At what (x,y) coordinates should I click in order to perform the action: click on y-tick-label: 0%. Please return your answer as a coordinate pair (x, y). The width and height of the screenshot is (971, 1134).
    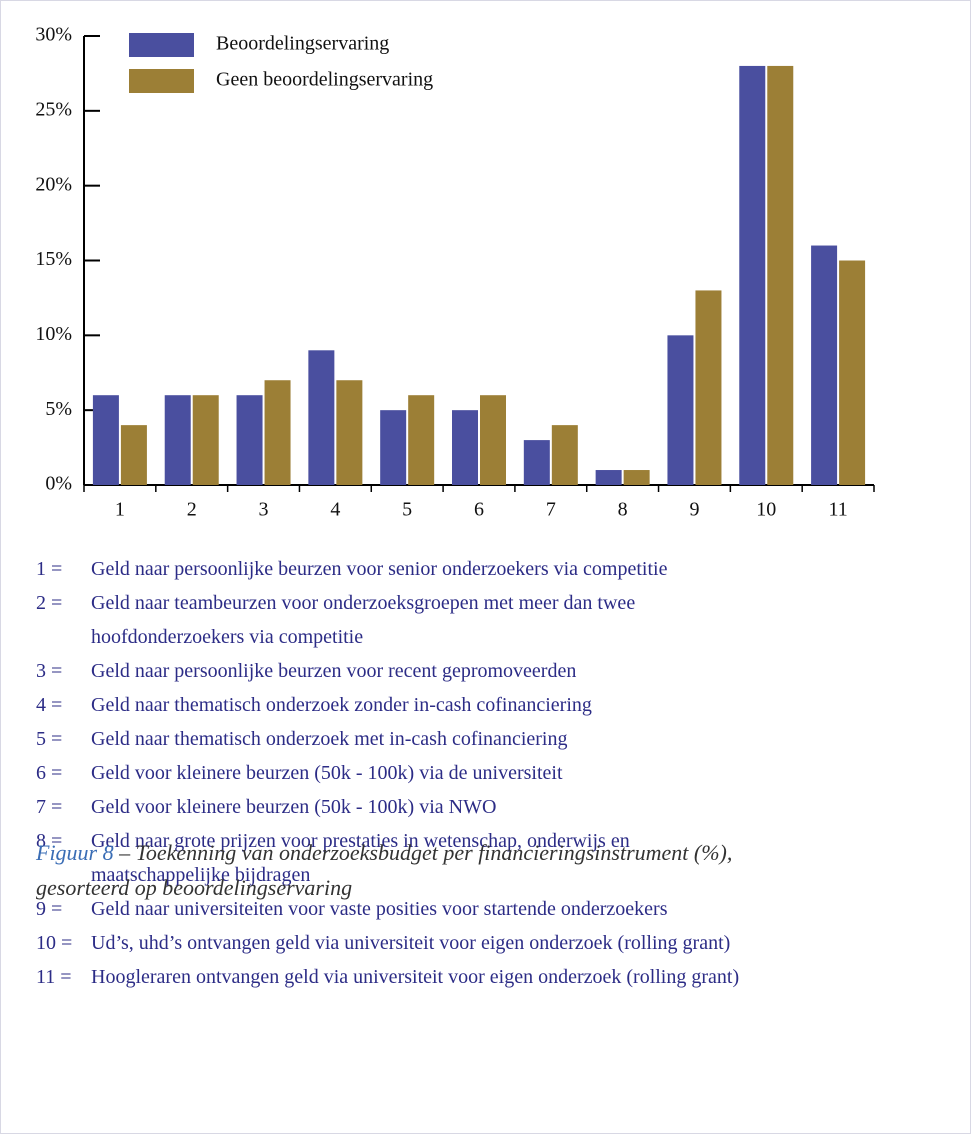
    Looking at the image, I should click on (58, 484).